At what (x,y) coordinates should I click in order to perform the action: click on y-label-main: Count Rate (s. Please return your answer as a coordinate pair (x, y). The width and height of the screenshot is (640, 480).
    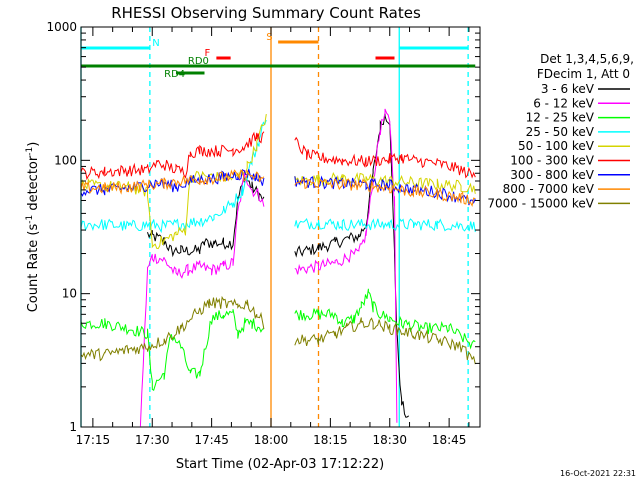
    Looking at the image, I should click on (33, 268).